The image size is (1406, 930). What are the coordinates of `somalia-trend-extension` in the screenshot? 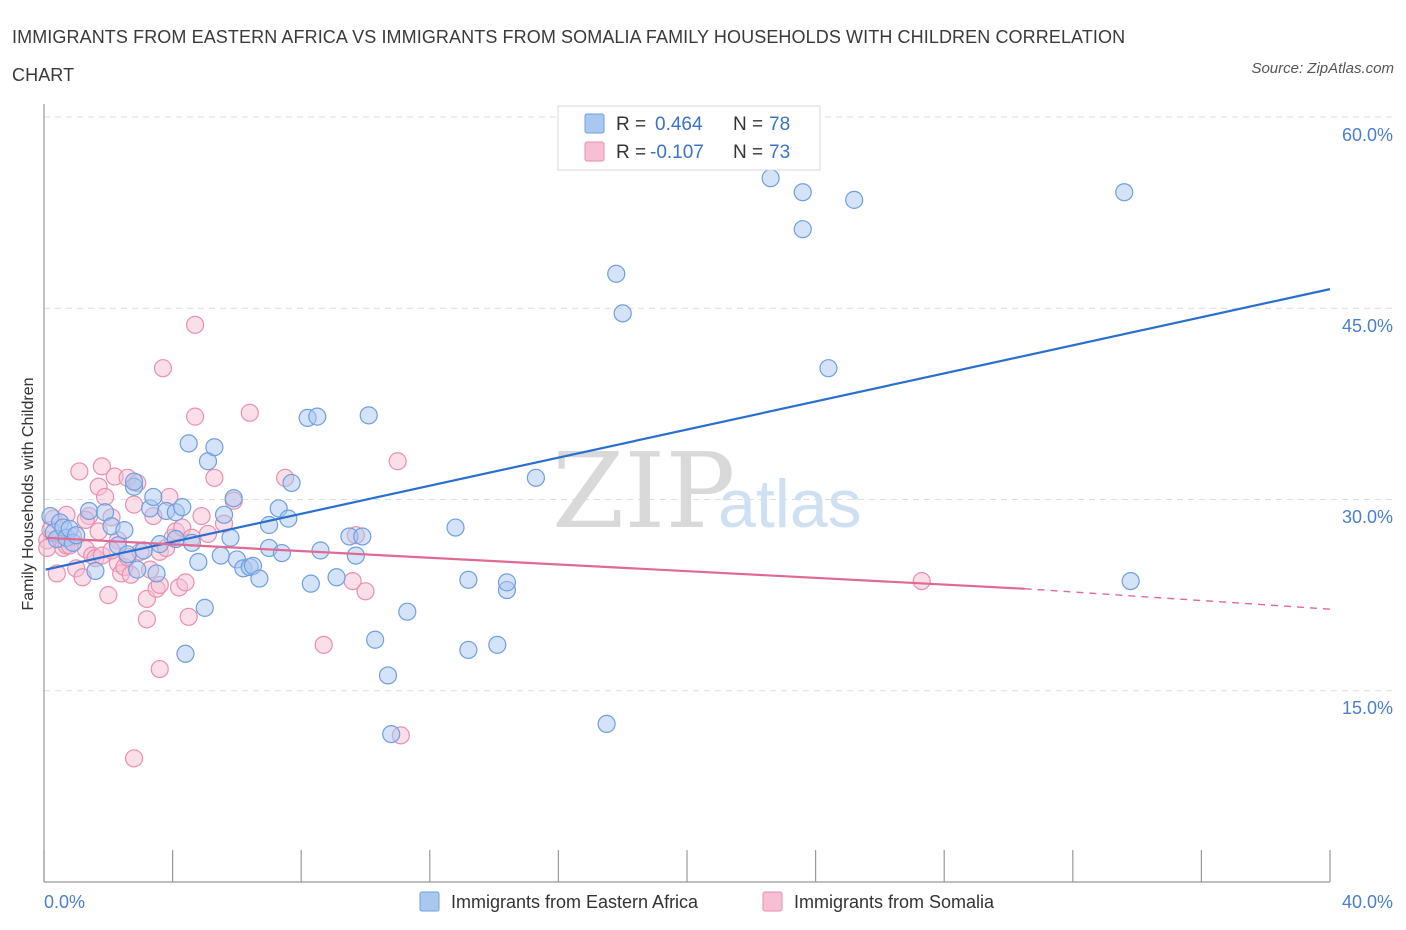 It's located at (1177, 599).